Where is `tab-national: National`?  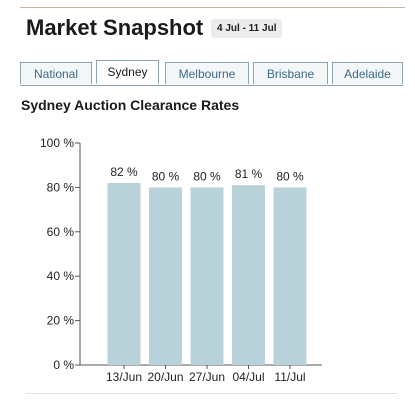 tab-national: National is located at coordinates (56, 73).